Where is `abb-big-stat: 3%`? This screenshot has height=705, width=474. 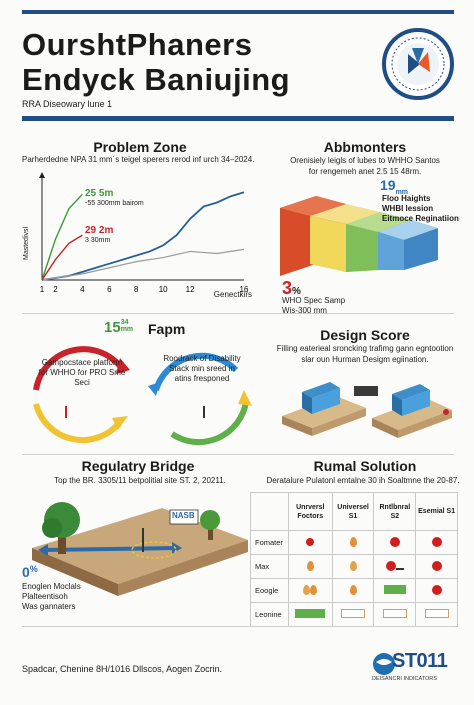
abb-big-stat: 3% is located at coordinates (291, 288).